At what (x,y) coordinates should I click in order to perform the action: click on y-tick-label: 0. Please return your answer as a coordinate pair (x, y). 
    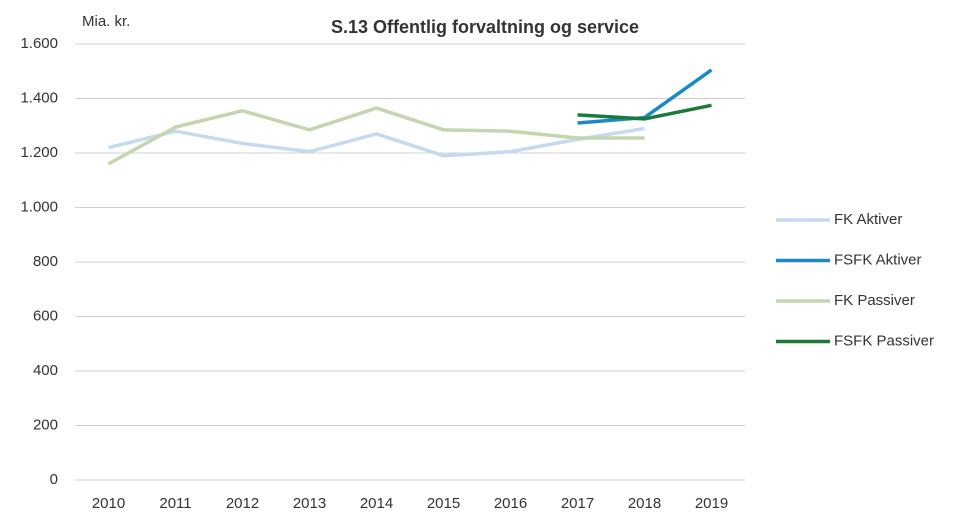
    Looking at the image, I should click on (54, 479).